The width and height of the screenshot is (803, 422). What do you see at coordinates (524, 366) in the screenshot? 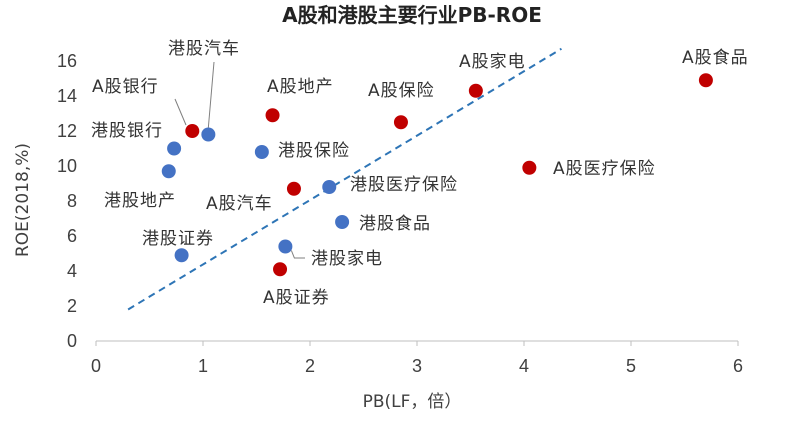
I see `x-tick-label: 4` at bounding box center [524, 366].